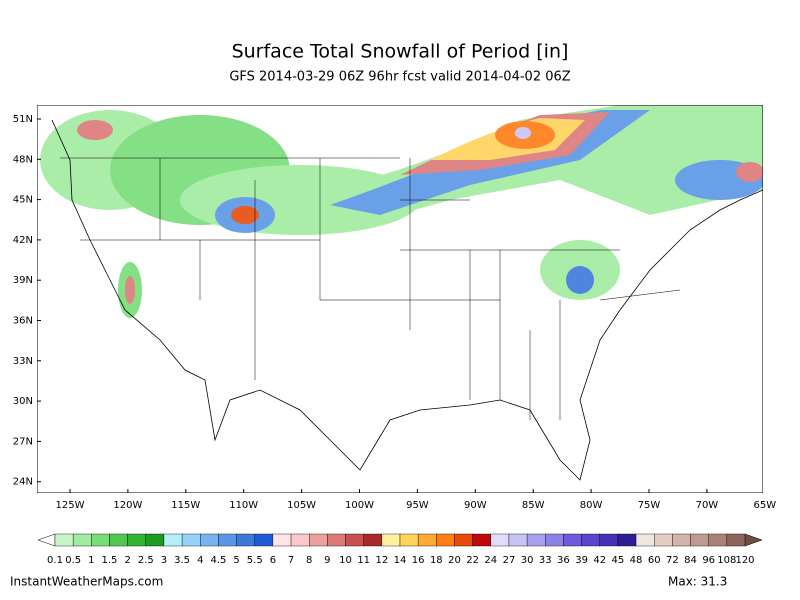 The width and height of the screenshot is (800, 600). I want to click on lat-label: 27N, so click(23, 441).